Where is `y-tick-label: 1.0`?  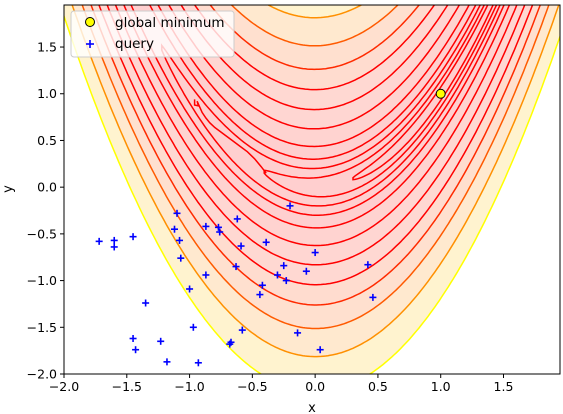
y-tick-label: 1.0 is located at coordinates (47, 93).